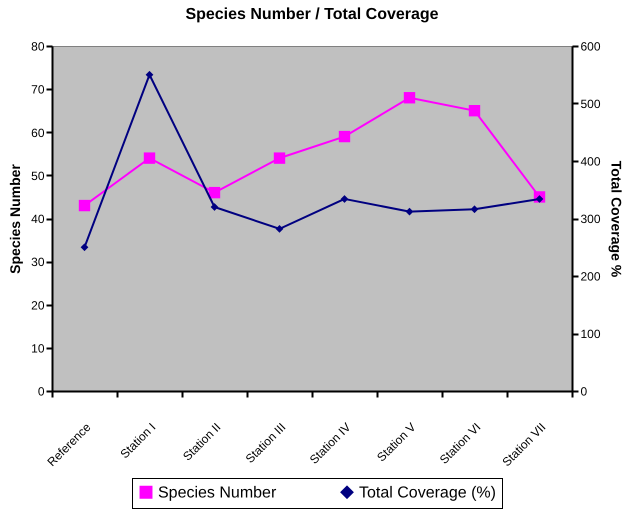 The width and height of the screenshot is (642, 516). What do you see at coordinates (38, 47) in the screenshot?
I see `y-tick-label: 80` at bounding box center [38, 47].